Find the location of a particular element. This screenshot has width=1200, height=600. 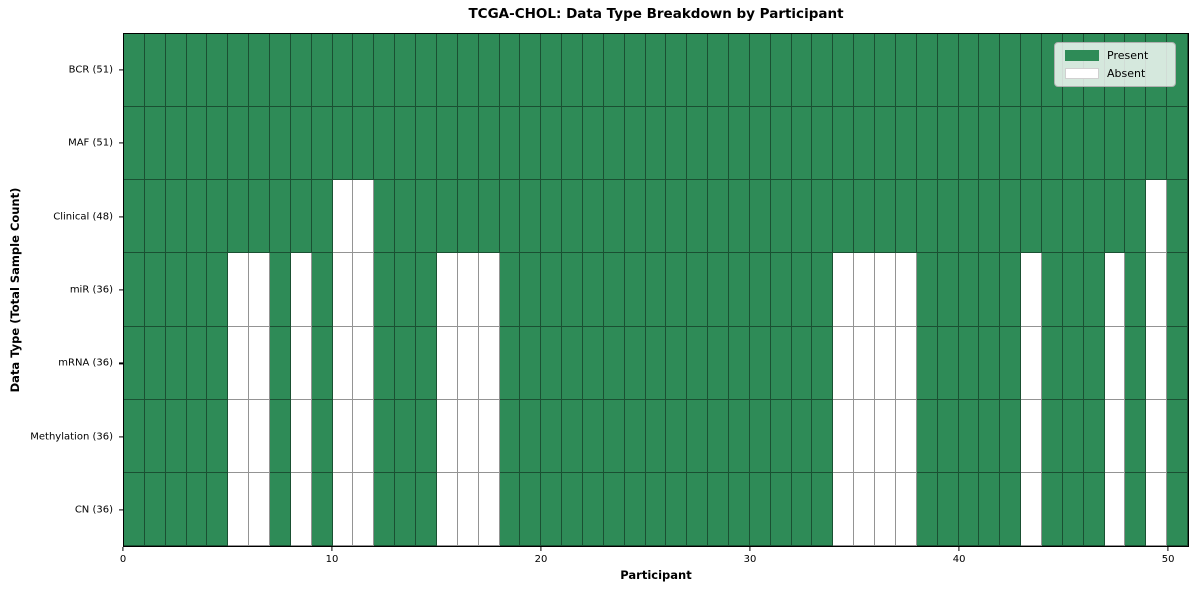

x-axis-ticks: 0 10 20 30 40 50 is located at coordinates (654, 559).